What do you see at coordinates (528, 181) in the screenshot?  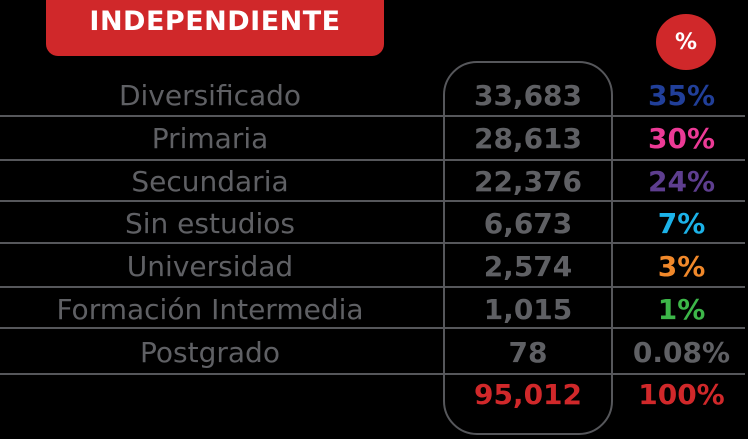 I see `row-value: 22,376` at bounding box center [528, 181].